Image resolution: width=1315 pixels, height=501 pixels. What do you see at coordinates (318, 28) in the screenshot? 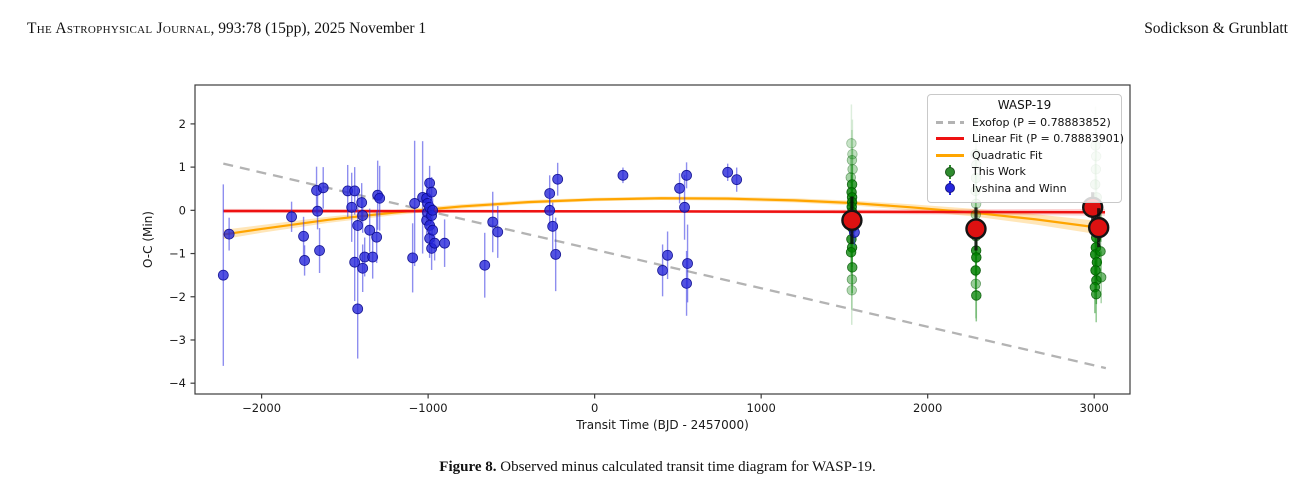
I see `issue-info: , 993:78 (15pp), 2025 November 1` at bounding box center [318, 28].